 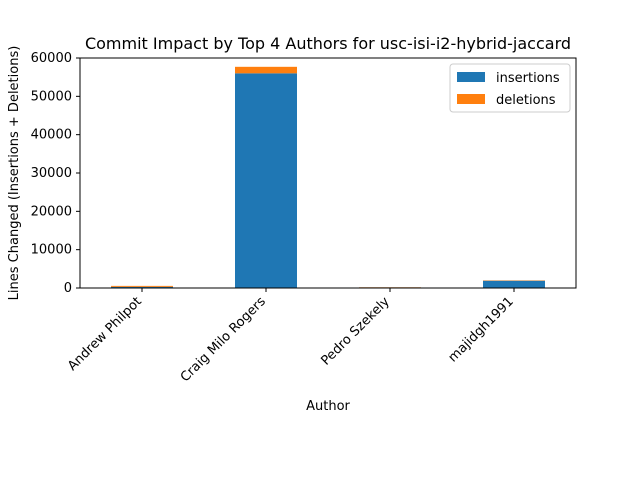 I want to click on legend-swatch-deletions, so click(x=471, y=99).